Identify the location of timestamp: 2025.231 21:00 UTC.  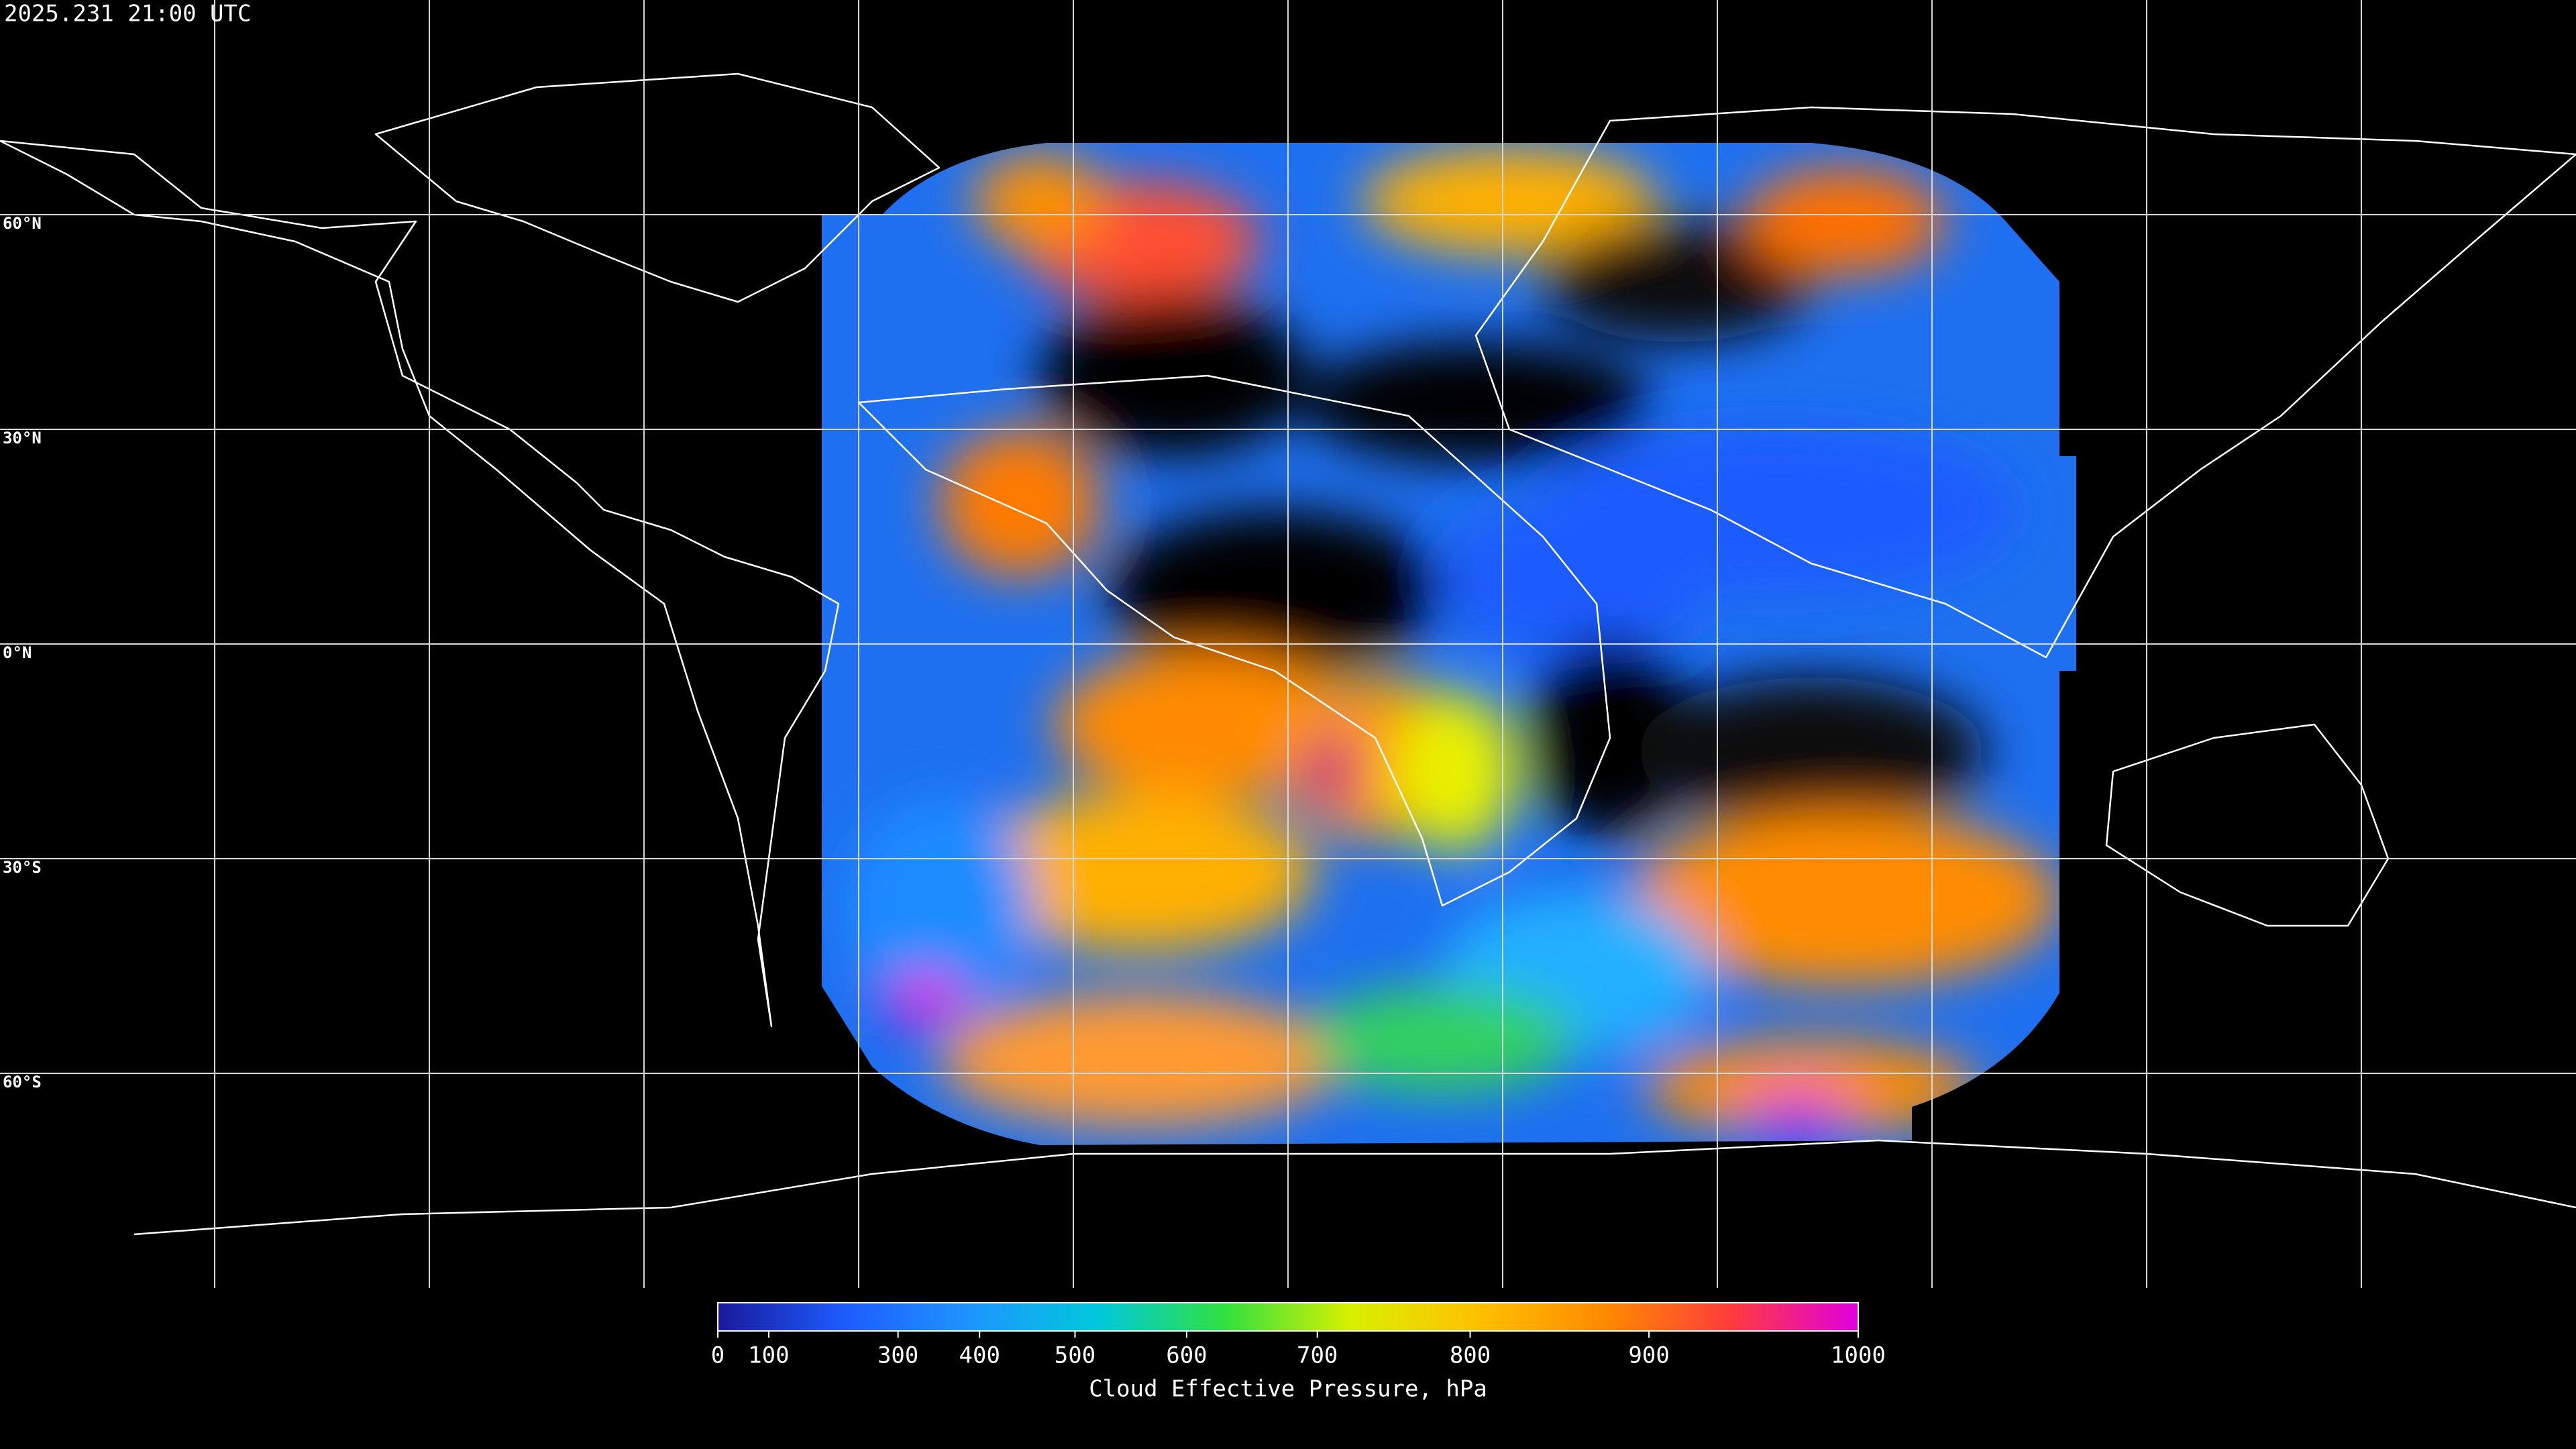
(127, 14).